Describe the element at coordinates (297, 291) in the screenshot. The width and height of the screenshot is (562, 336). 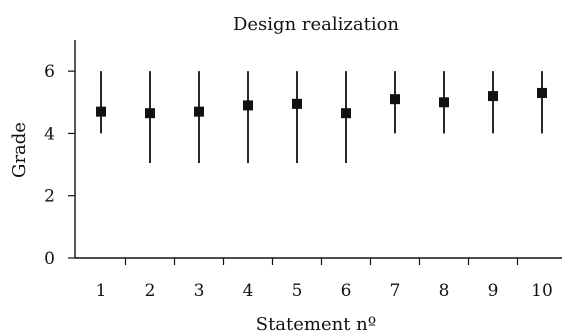
I see `x-tick-label: 5` at that location.